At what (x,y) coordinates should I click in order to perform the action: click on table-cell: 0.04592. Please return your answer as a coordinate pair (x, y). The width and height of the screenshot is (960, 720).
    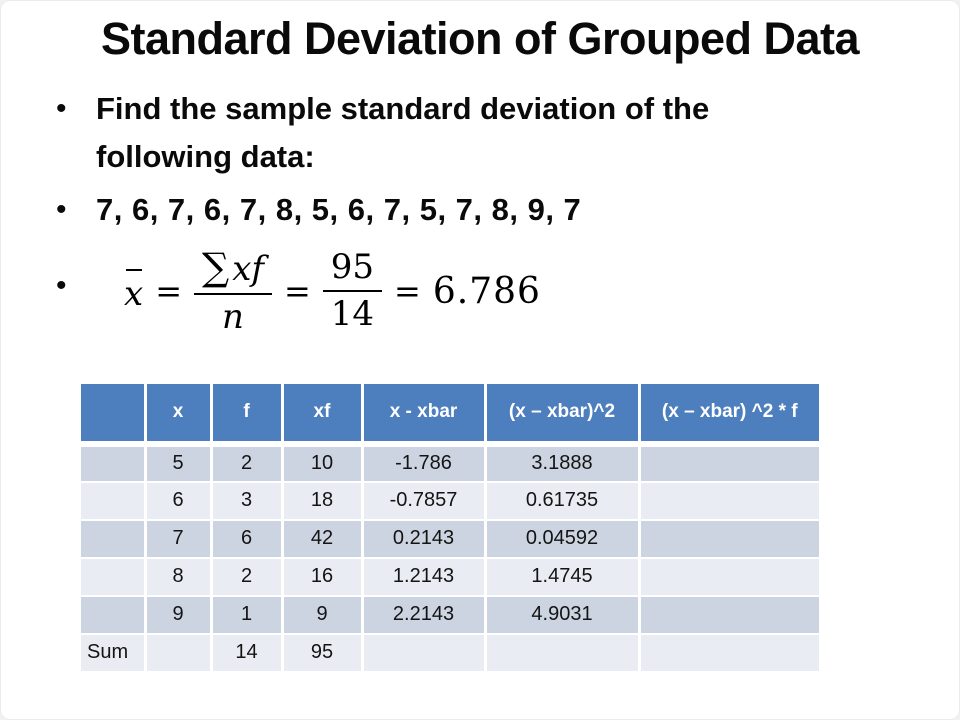
    Looking at the image, I should click on (563, 539).